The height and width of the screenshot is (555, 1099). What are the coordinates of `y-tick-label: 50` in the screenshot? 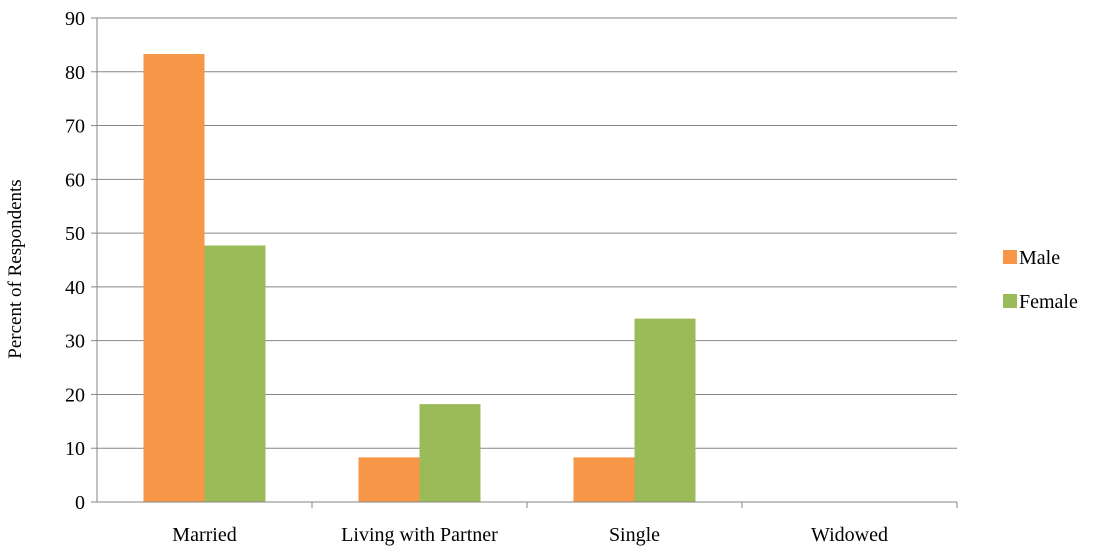 It's located at (75, 234).